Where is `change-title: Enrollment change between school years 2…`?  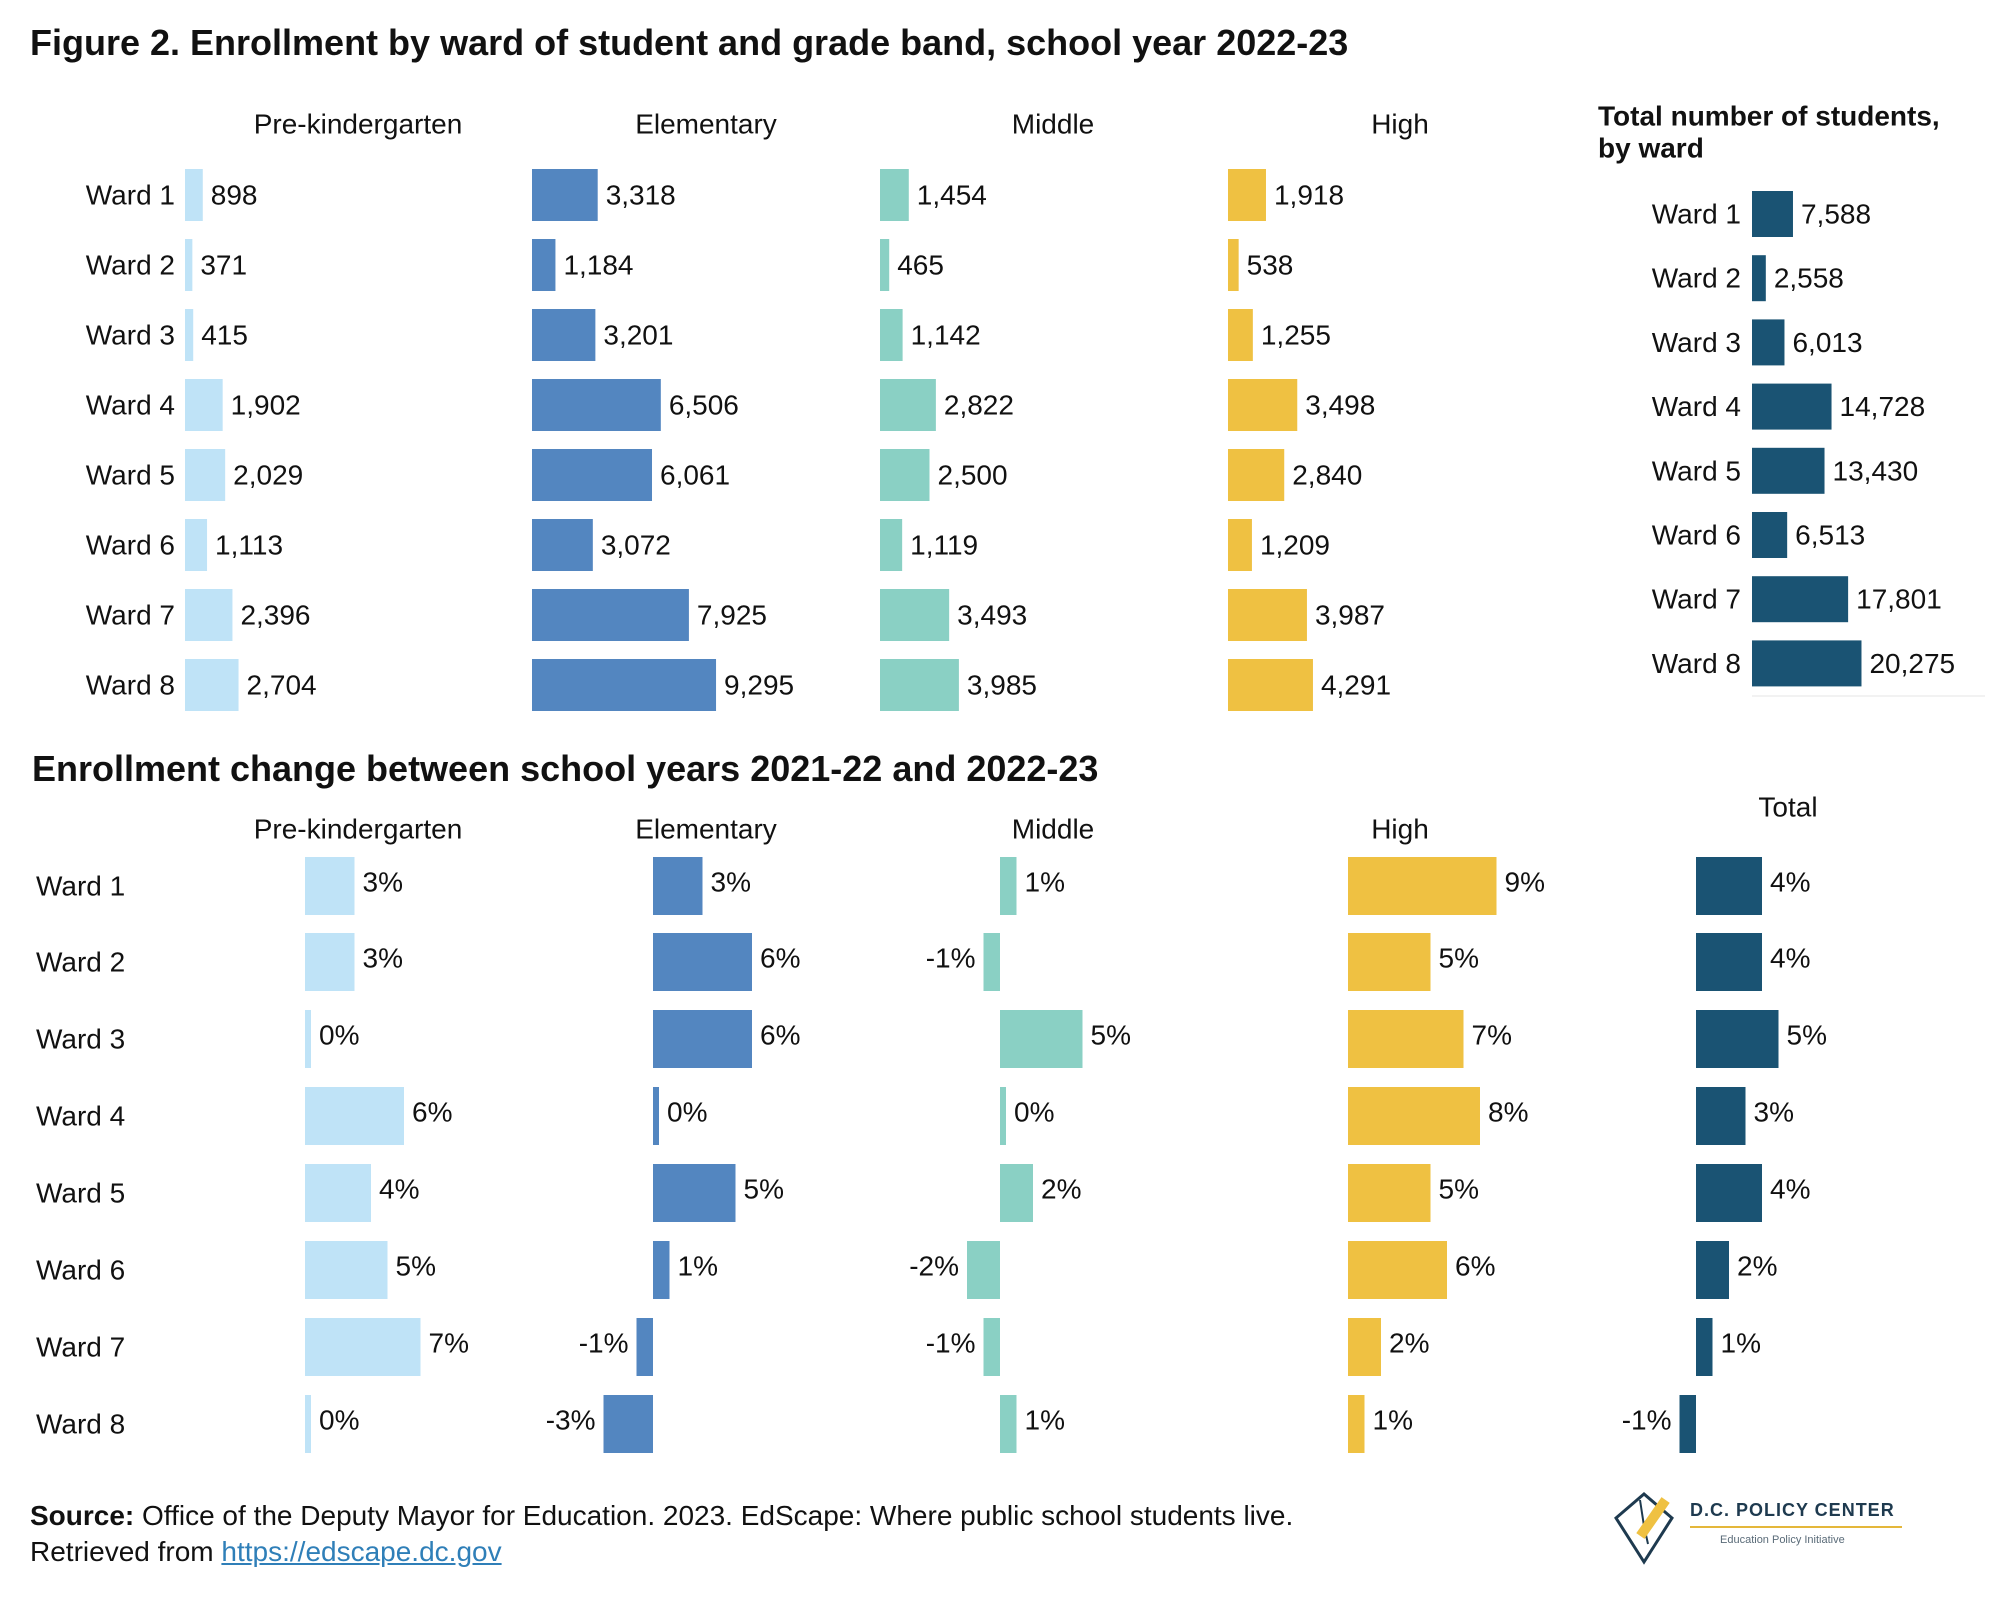
change-title: Enrollment change between school years 2… is located at coordinates (565, 768).